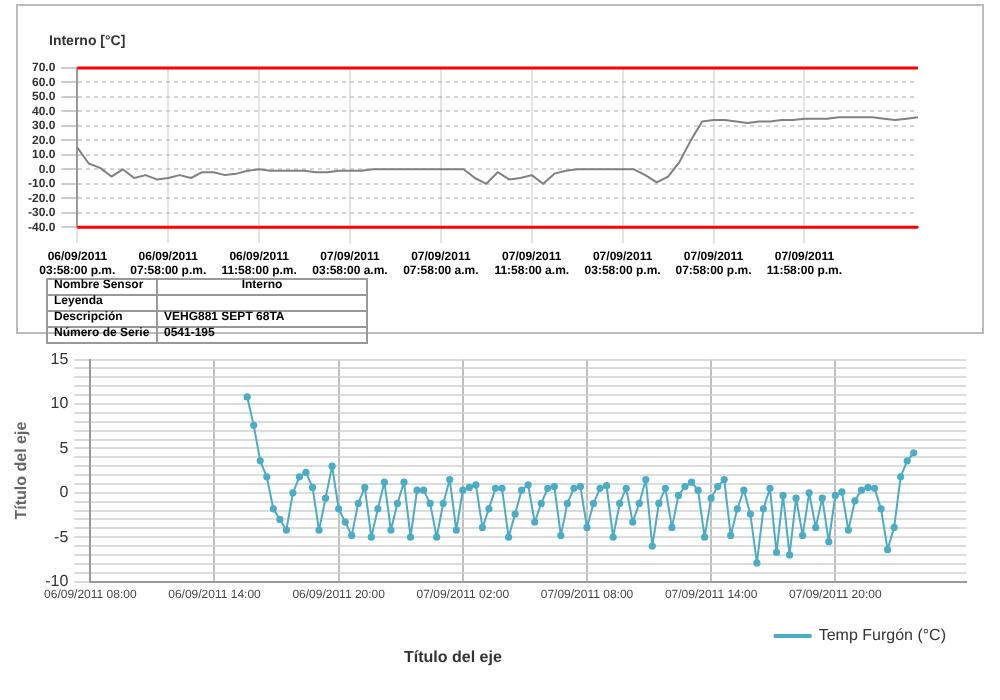  I want to click on y-tick-label: 0, so click(64, 492).